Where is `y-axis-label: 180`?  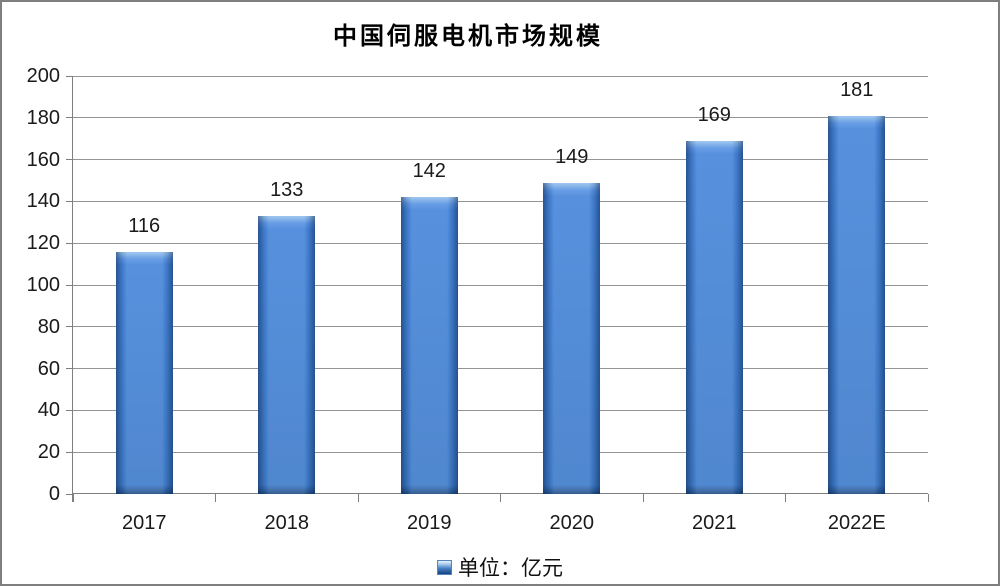
y-axis-label: 180 is located at coordinates (43, 117).